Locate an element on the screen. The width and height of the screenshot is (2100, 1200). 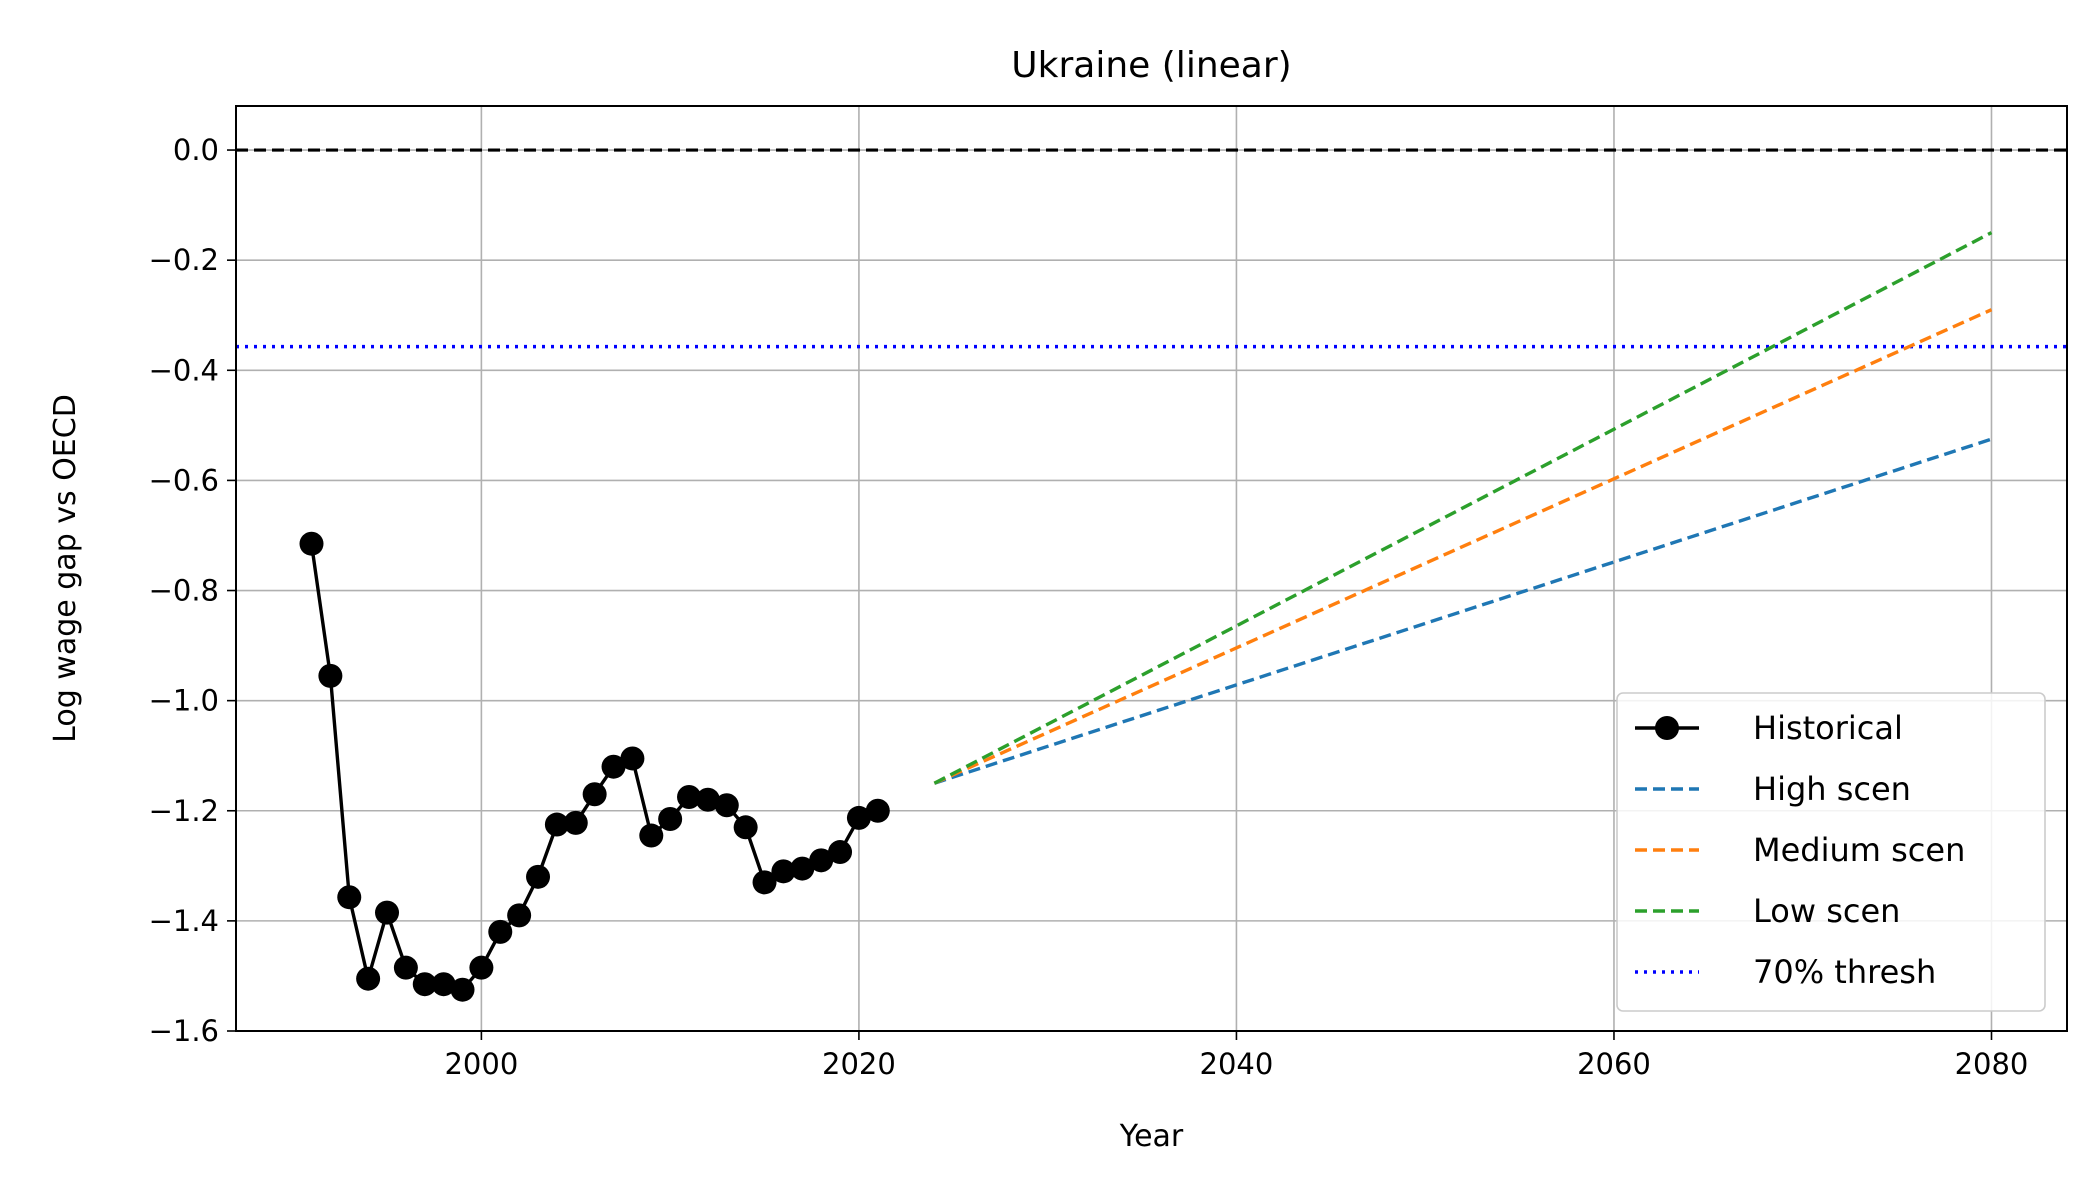
legend-box is located at coordinates (1831, 852).